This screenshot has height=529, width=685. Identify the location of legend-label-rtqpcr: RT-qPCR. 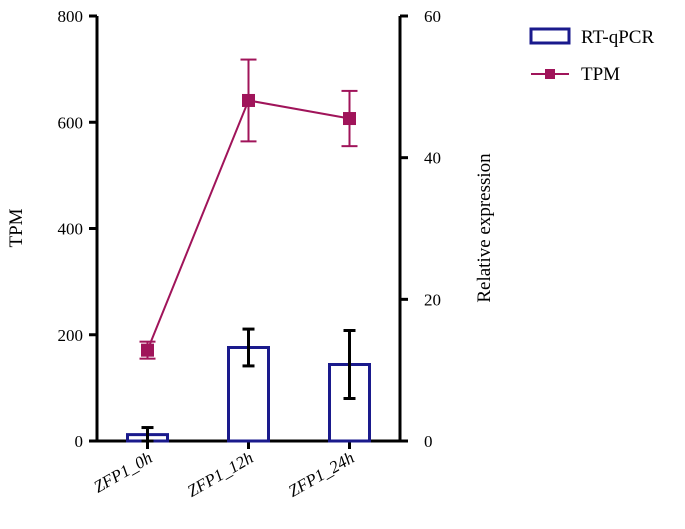
(617, 37).